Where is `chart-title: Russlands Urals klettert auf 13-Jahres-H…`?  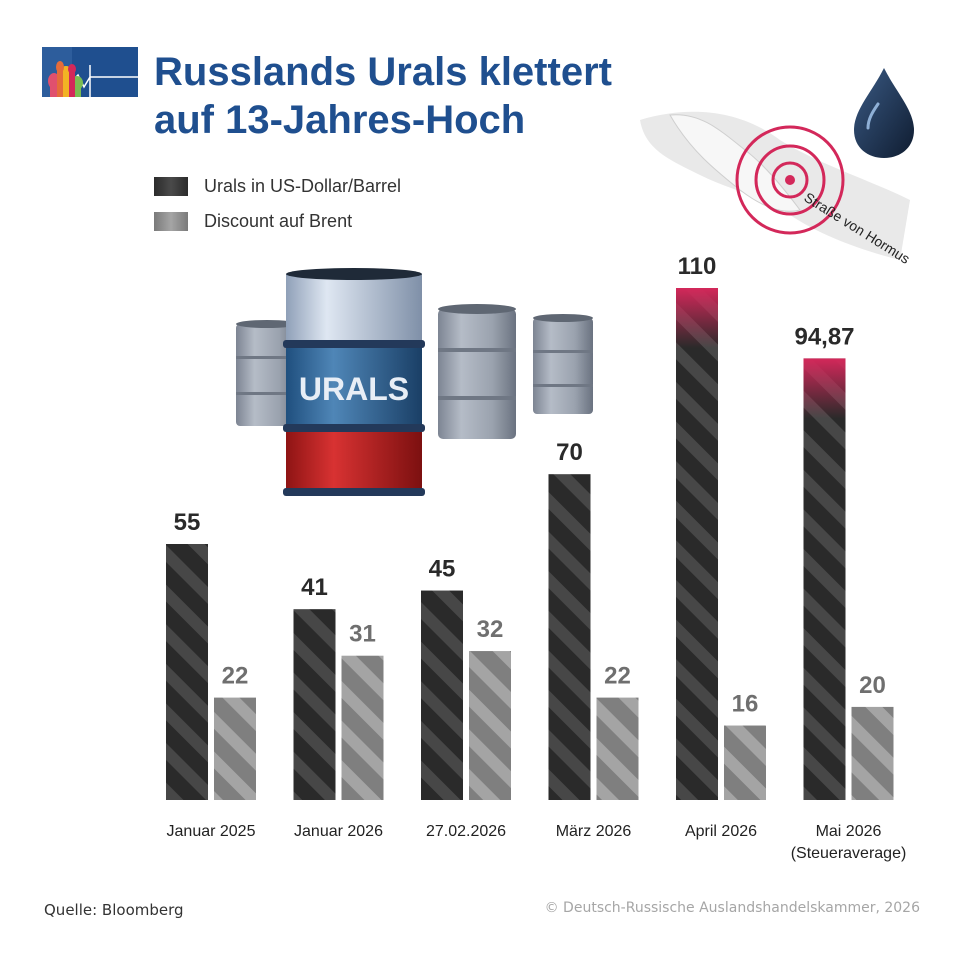 chart-title: Russlands Urals klettert auf 13-Jahres-H… is located at coordinates (383, 96).